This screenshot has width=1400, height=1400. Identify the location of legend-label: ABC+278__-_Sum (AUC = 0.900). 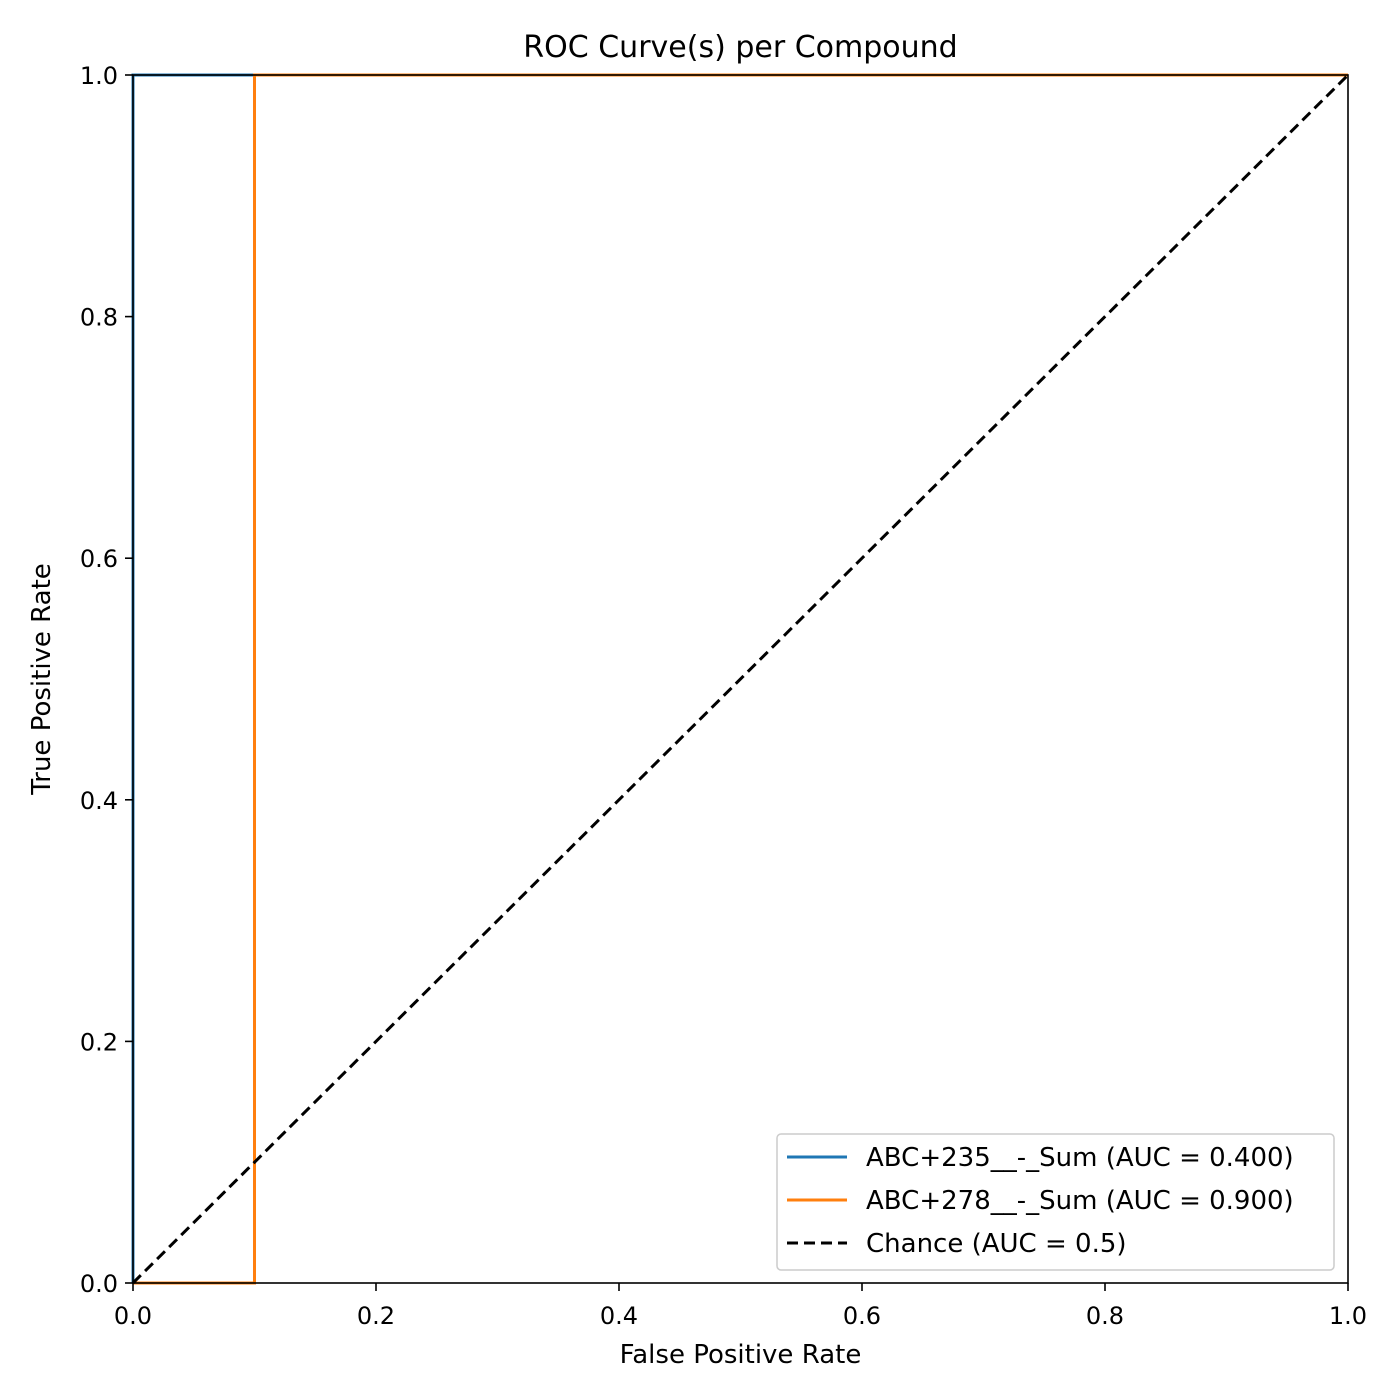
(1080, 1201).